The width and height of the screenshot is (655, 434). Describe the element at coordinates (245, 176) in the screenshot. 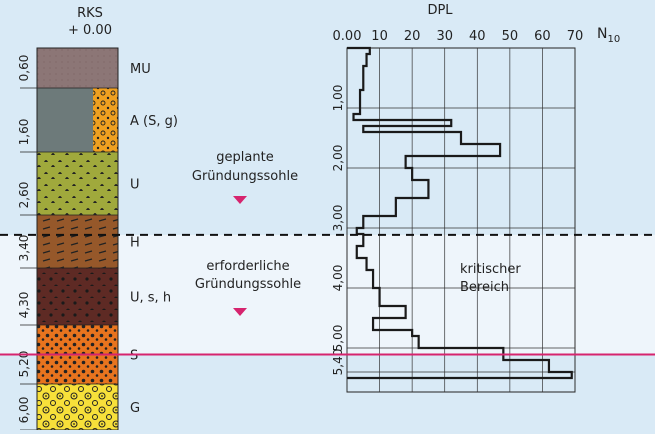

I see `planned-foundation-label-2: Gründungssohle` at that location.